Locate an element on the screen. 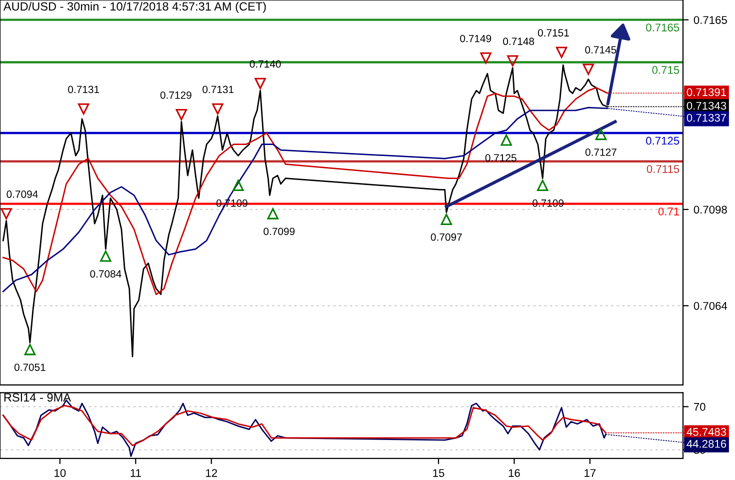 This screenshot has height=480, width=735. annotation: 0.7084 is located at coordinates (106, 274).